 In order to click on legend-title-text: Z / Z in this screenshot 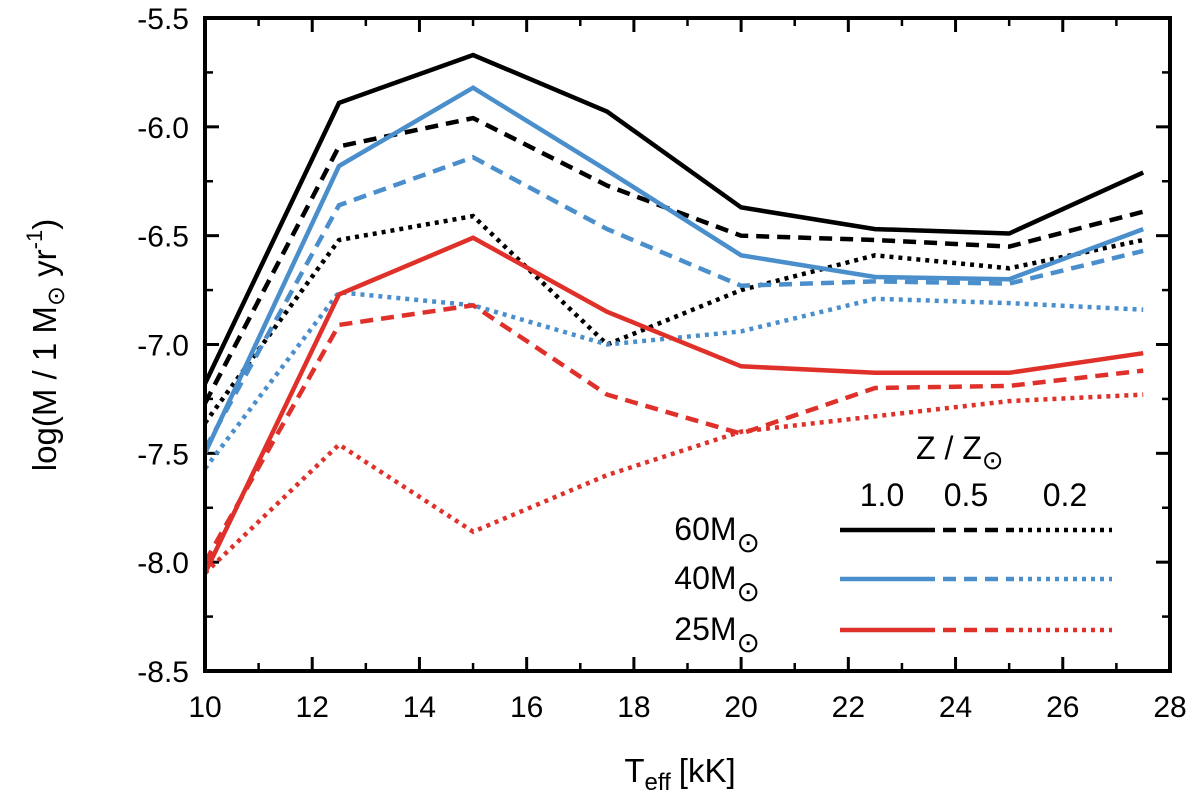, I will do `click(949, 448)`.